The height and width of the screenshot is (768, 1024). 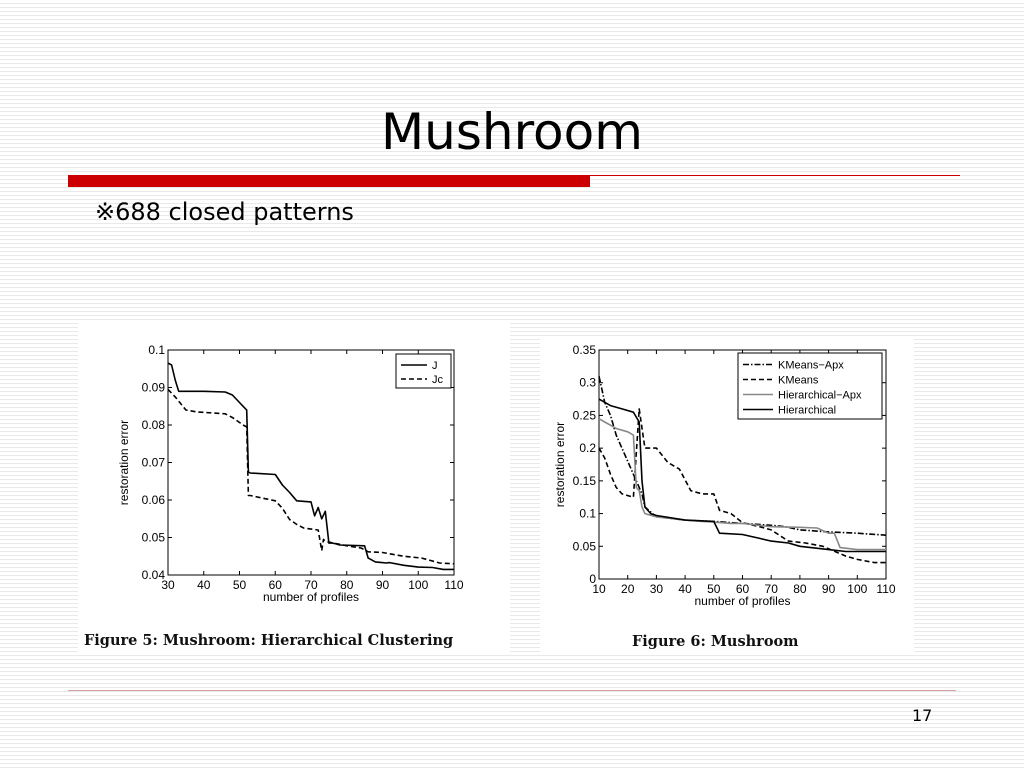 I want to click on y-tick-label: 0.25, so click(x=585, y=415).